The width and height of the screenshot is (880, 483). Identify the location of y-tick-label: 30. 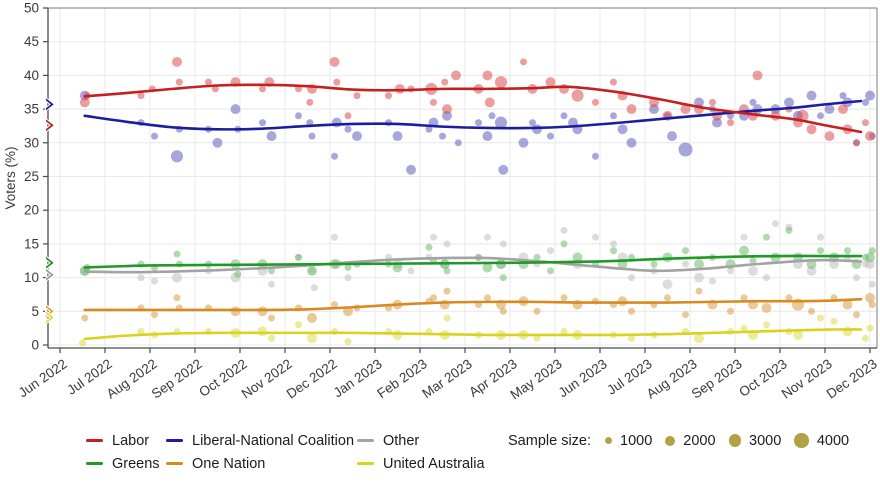
(31, 142).